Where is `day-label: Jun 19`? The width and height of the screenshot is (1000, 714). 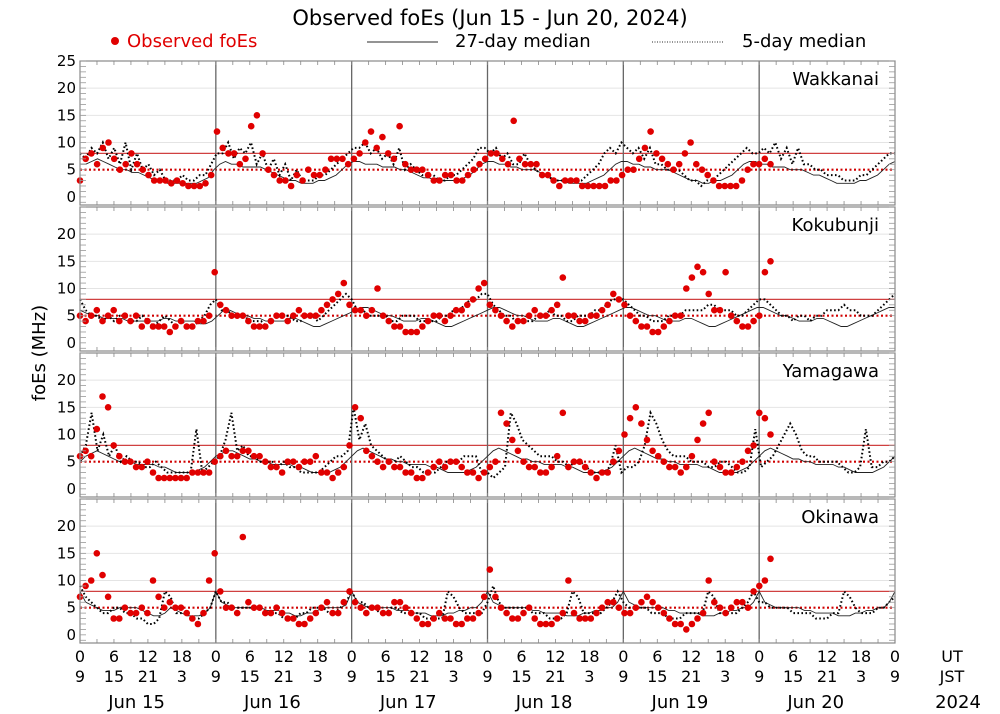
day-label: Jun 19 is located at coordinates (680, 702).